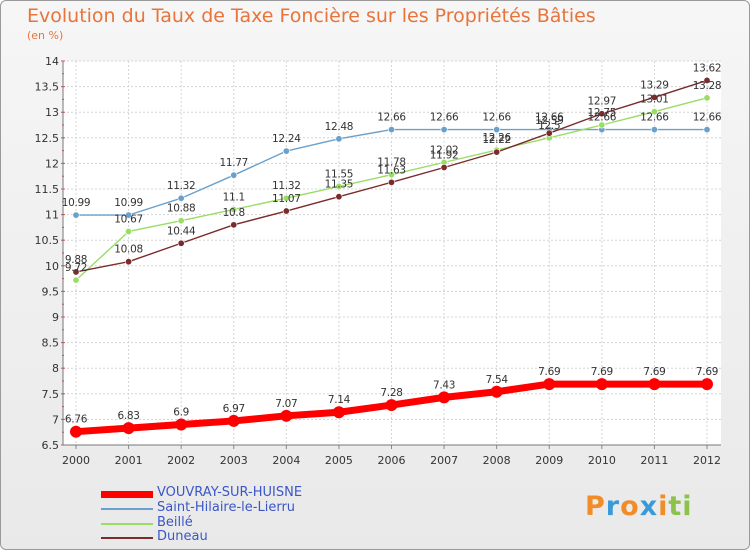 This screenshot has width=750, height=550. Describe the element at coordinates (595, 506) in the screenshot. I see `logo-letter: P` at that location.